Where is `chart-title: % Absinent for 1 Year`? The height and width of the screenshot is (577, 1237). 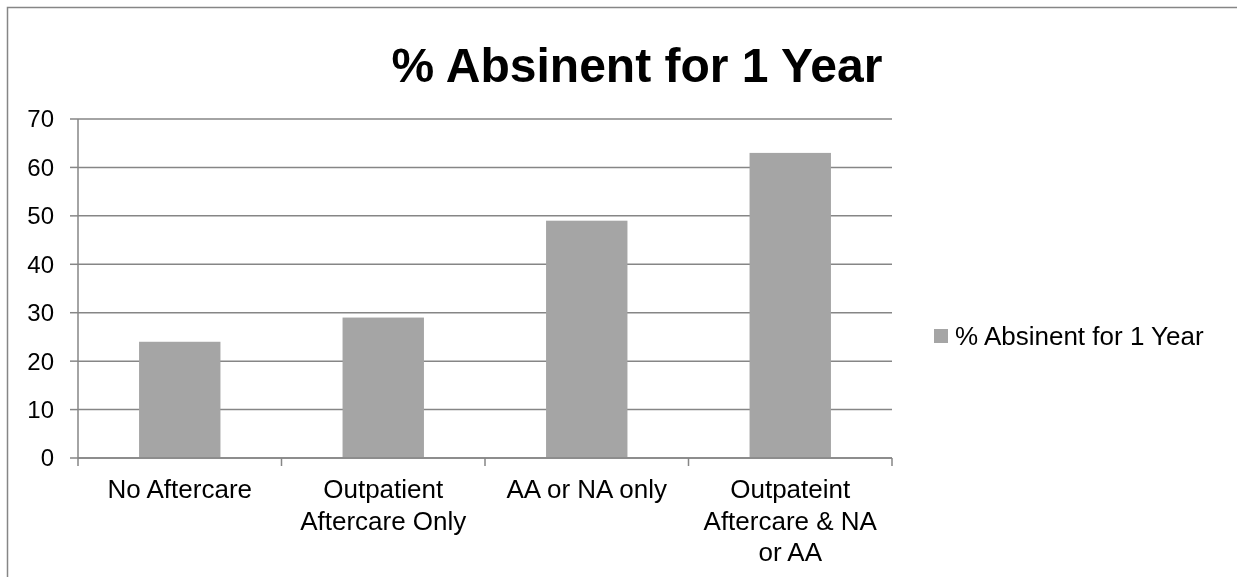 chart-title: % Absinent for 1 Year is located at coordinates (637, 65).